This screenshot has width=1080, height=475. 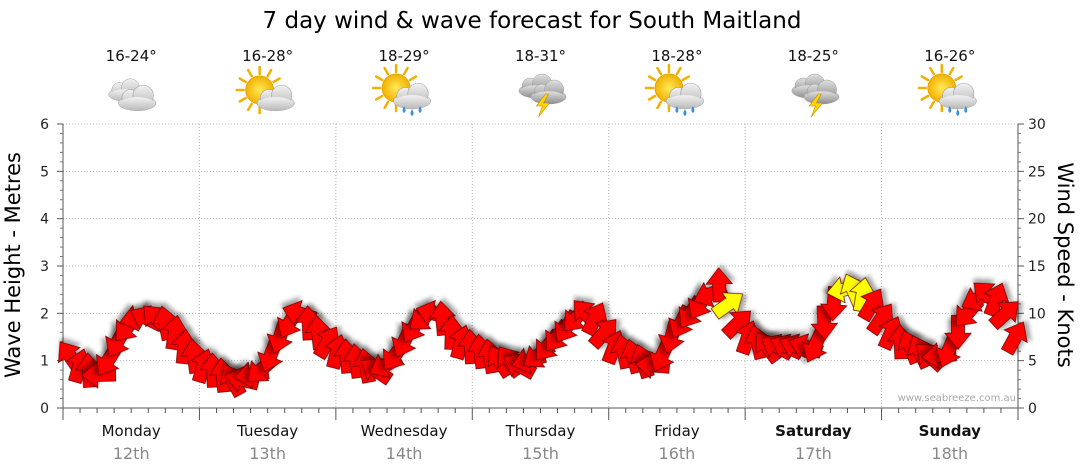 What do you see at coordinates (1037, 125) in the screenshot?
I see `right-tick-label: 30` at bounding box center [1037, 125].